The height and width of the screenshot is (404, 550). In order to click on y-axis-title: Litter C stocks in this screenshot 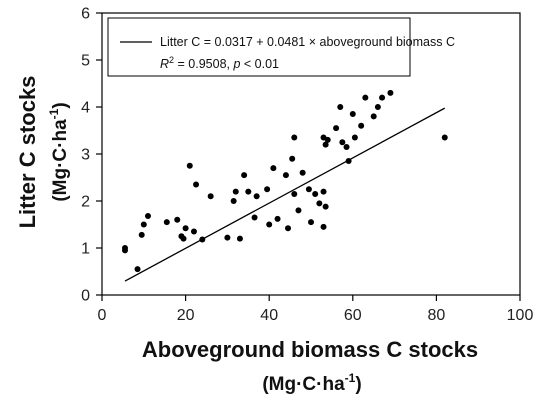, I will do `click(27, 152)`.